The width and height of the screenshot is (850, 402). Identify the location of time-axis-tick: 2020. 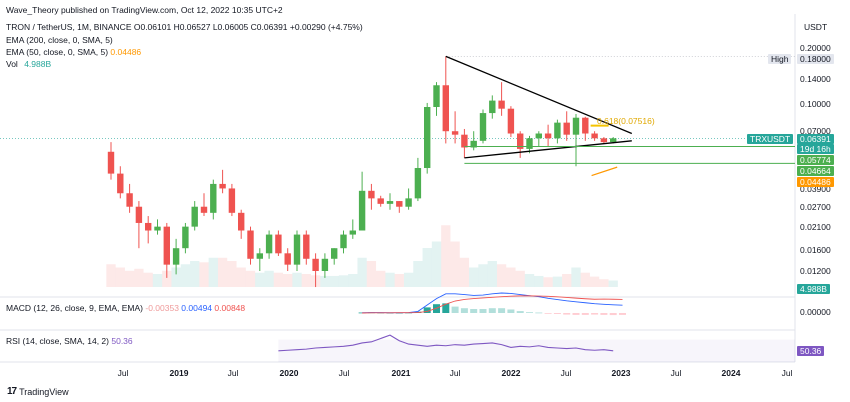
(289, 373).